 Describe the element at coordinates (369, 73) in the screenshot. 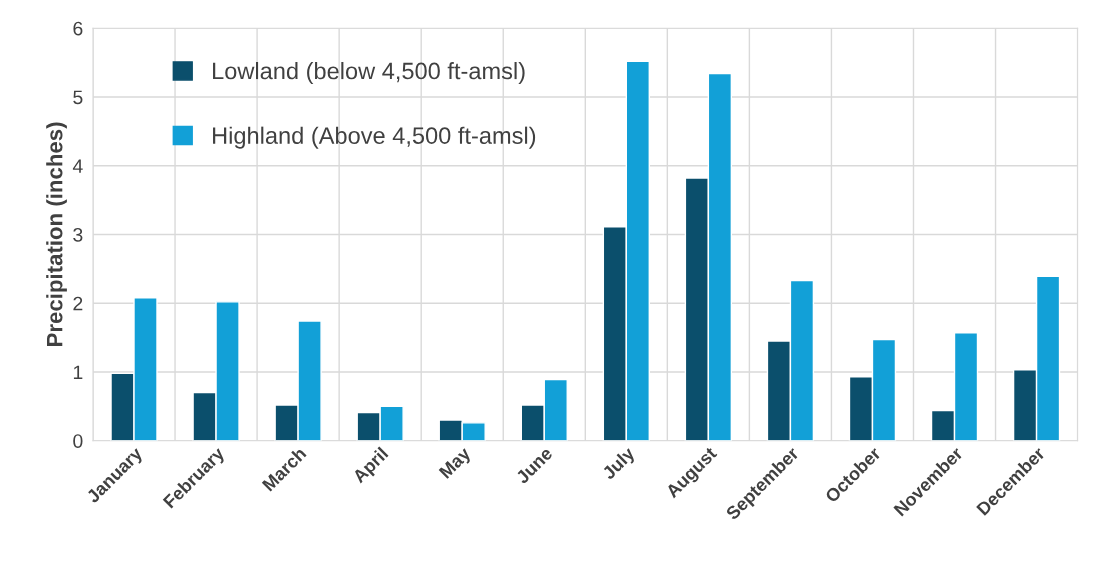

I see `legend-label: Lowland (below 4,500 ft-amsl)` at that location.